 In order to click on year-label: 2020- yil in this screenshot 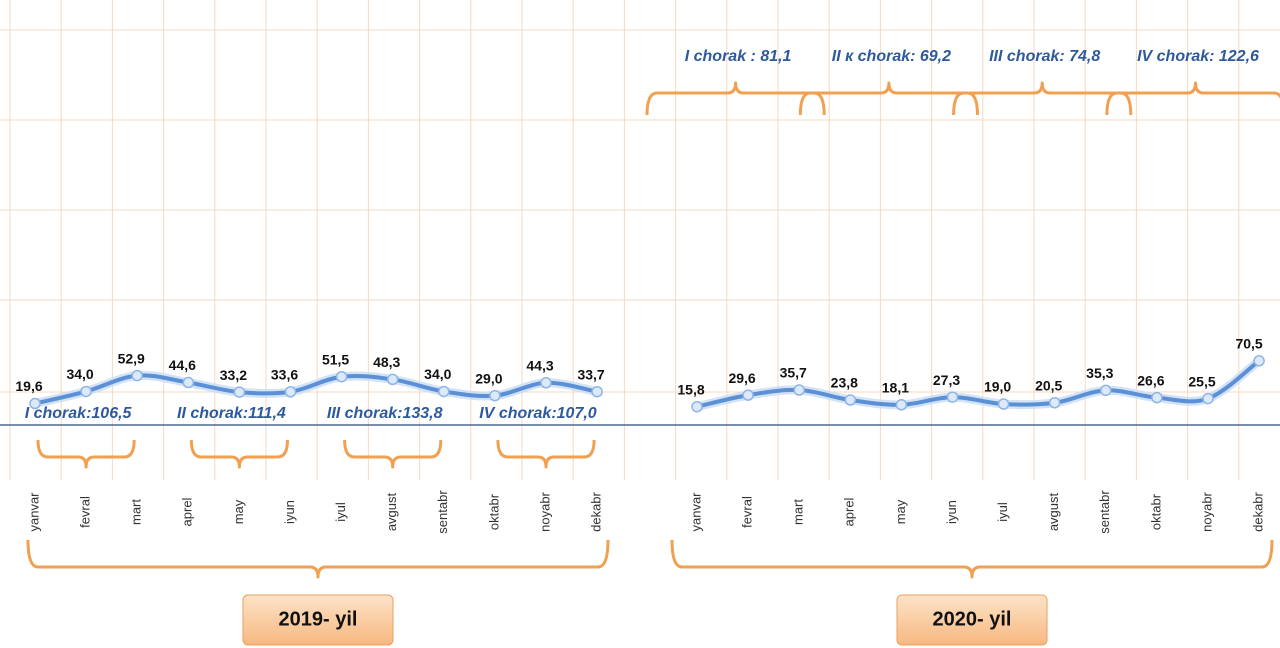, I will do `click(972, 619)`.